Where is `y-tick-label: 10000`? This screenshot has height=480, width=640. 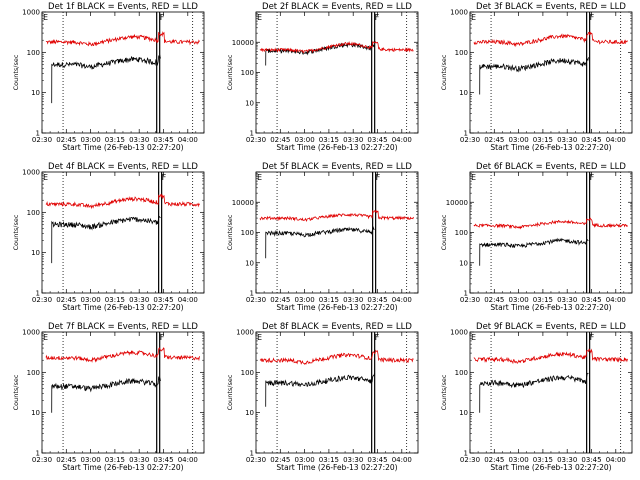 y-tick-label: 10000 is located at coordinates (243, 43).